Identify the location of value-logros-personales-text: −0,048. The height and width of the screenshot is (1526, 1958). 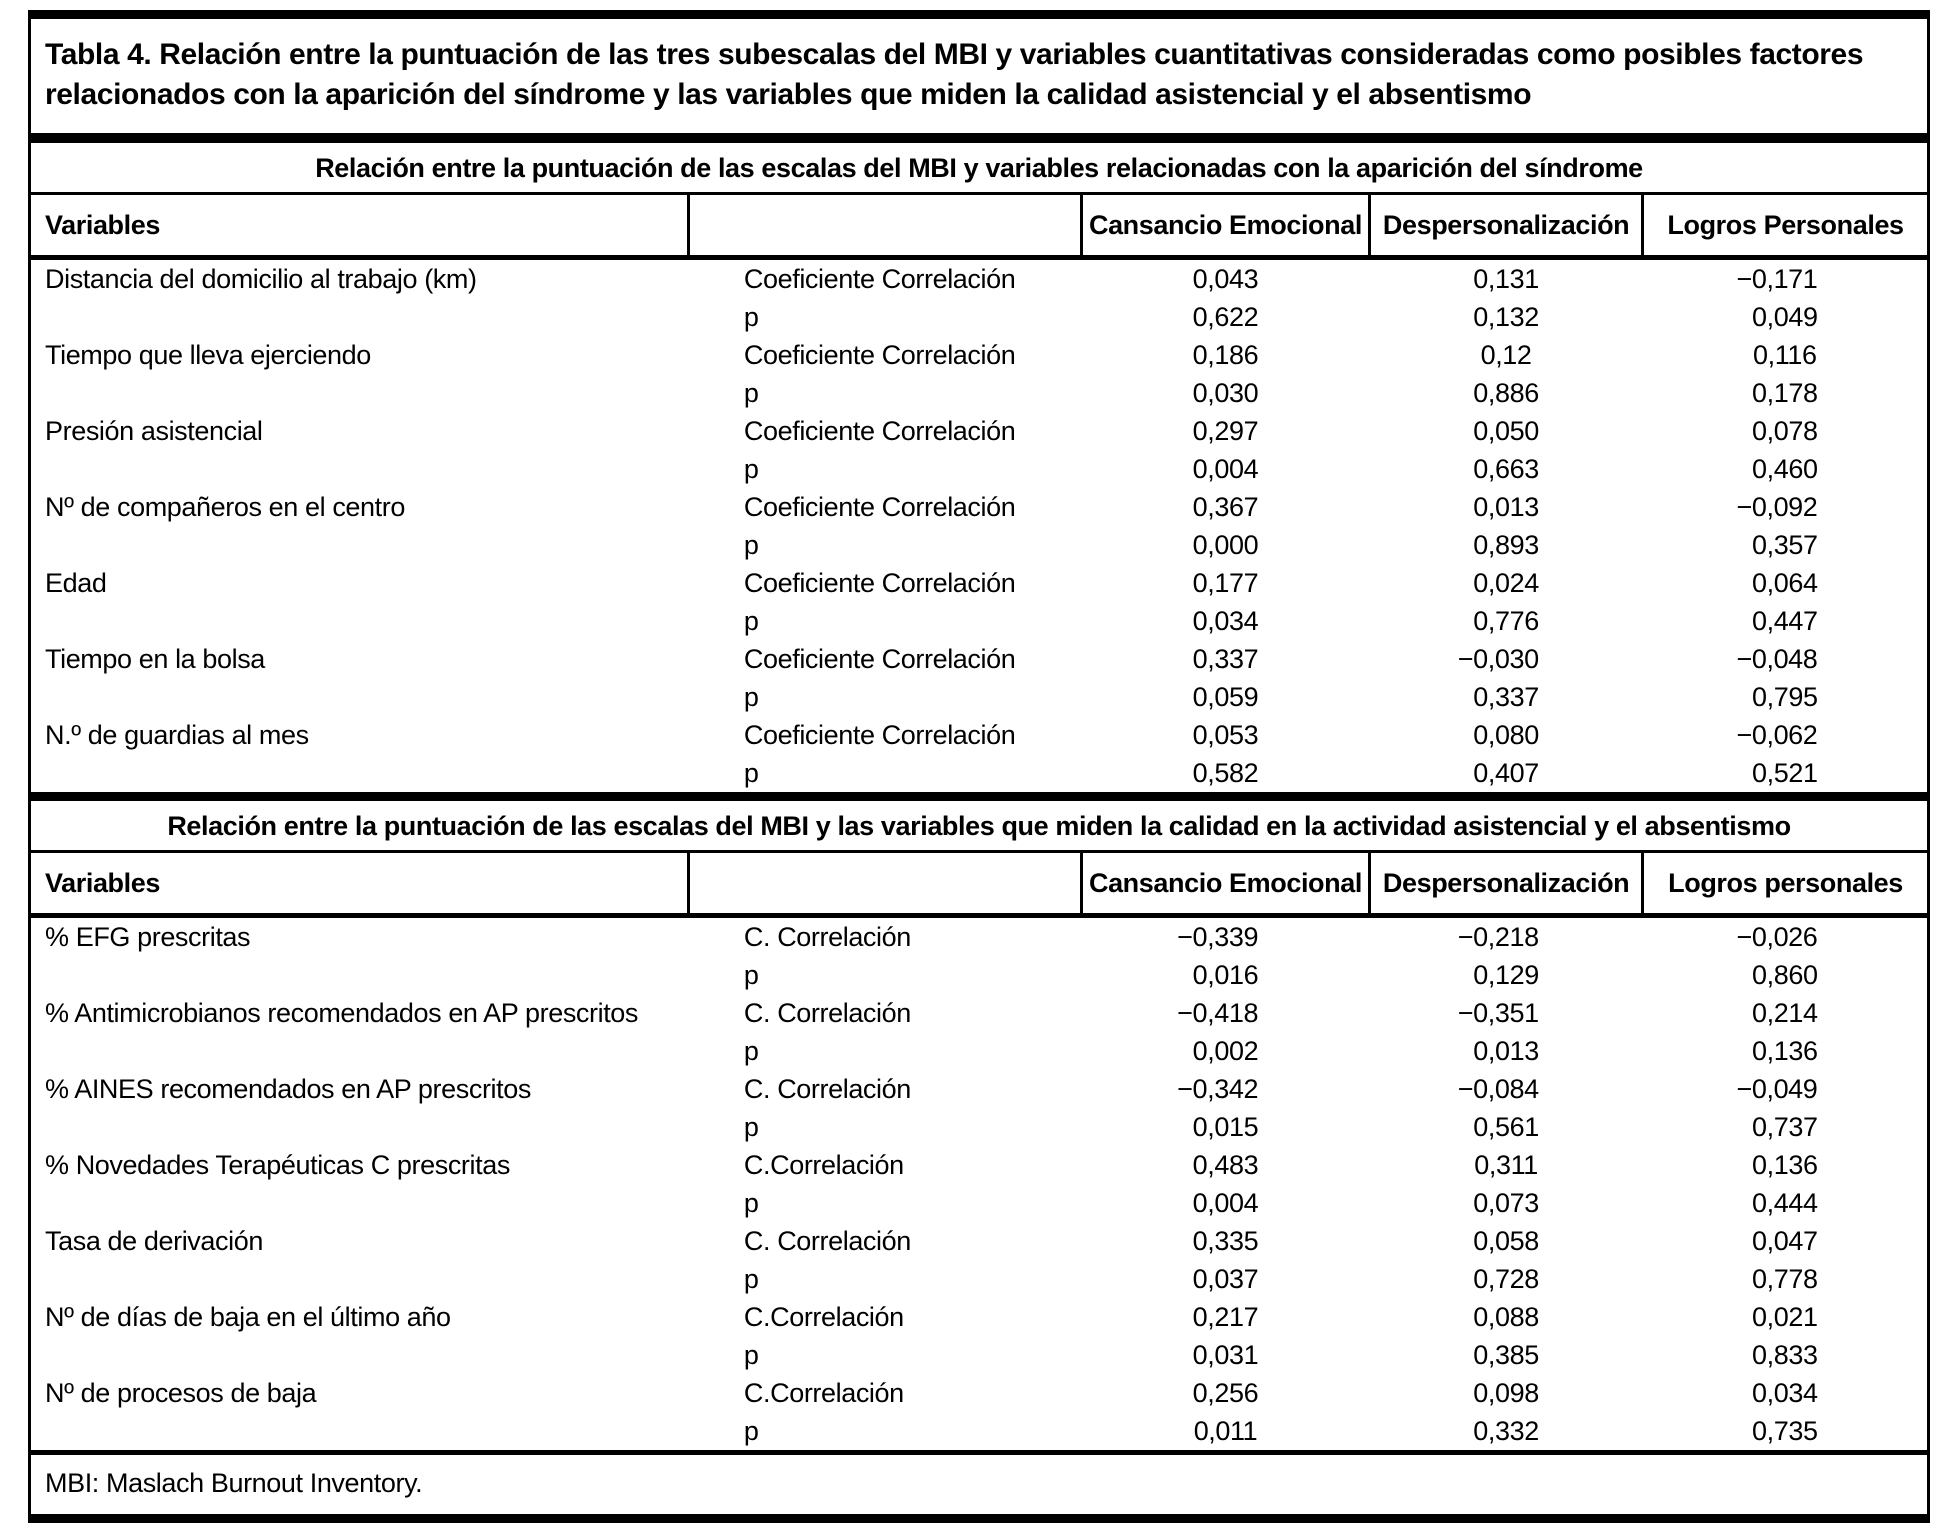
(1777, 658).